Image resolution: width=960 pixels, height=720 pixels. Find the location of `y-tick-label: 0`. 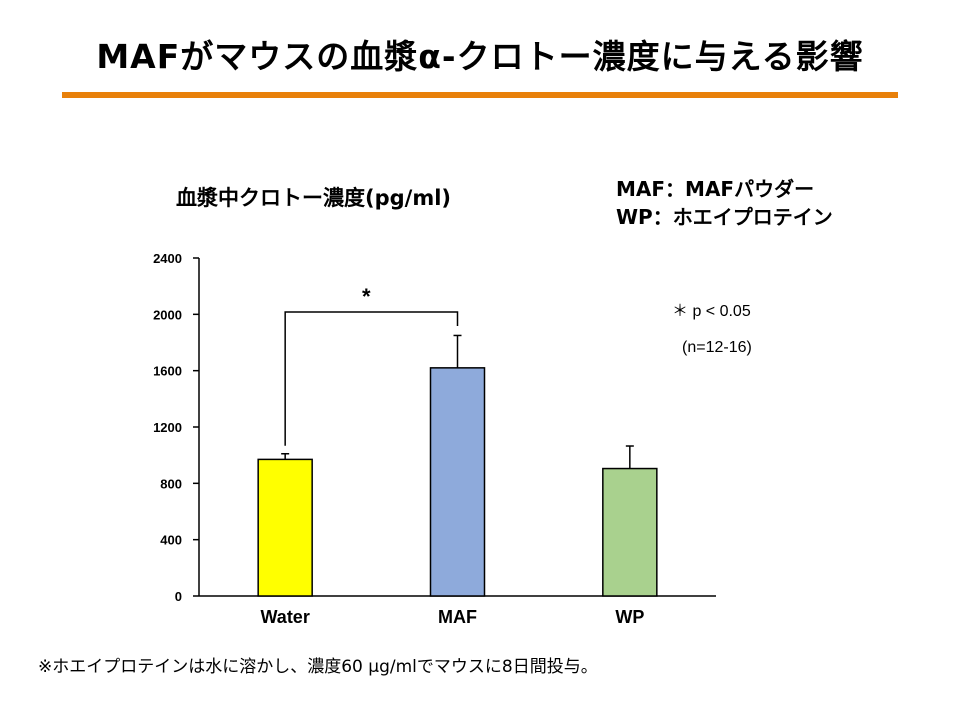

y-tick-label: 0 is located at coordinates (178, 596).